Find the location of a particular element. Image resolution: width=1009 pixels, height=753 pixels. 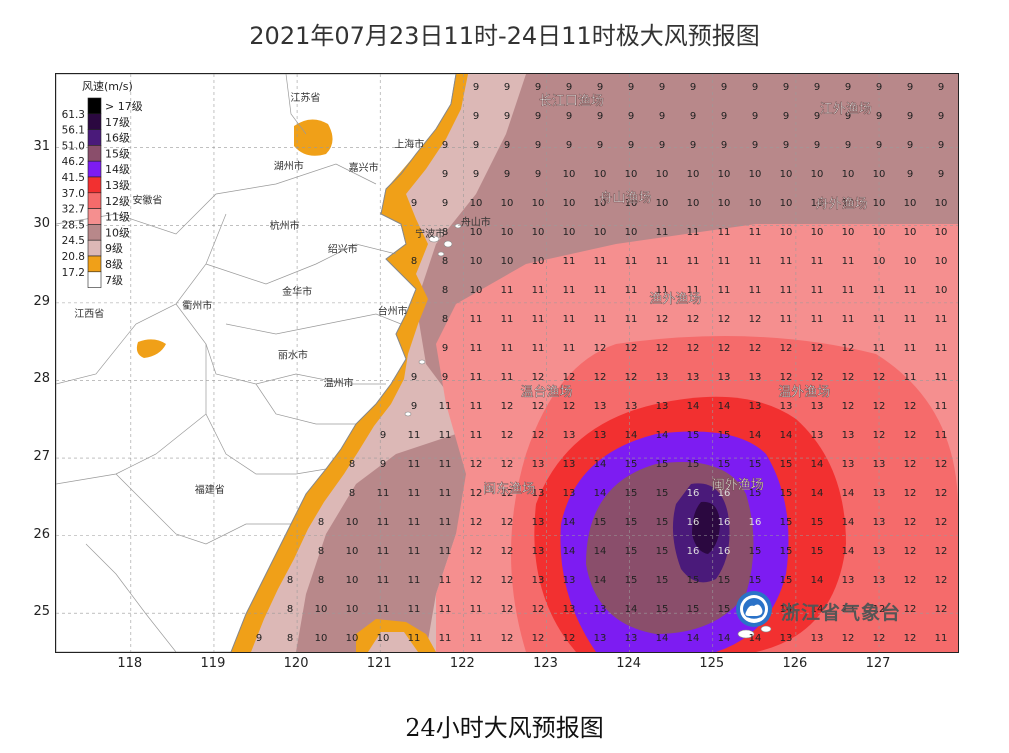

x-tick-label: 127 is located at coordinates (878, 663).